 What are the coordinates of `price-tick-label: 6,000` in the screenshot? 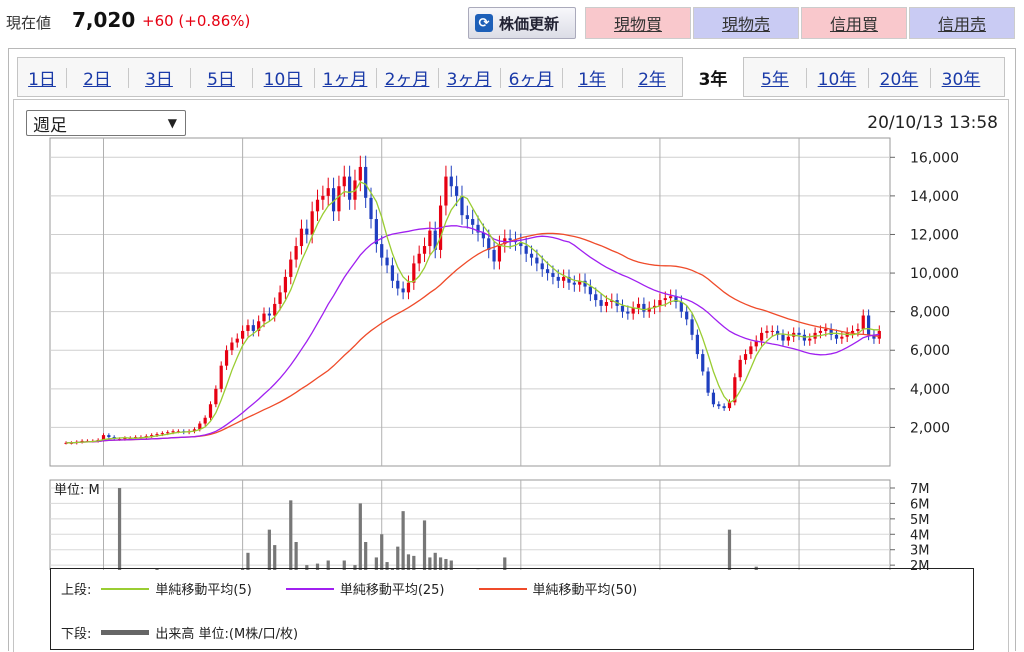 It's located at (930, 351).